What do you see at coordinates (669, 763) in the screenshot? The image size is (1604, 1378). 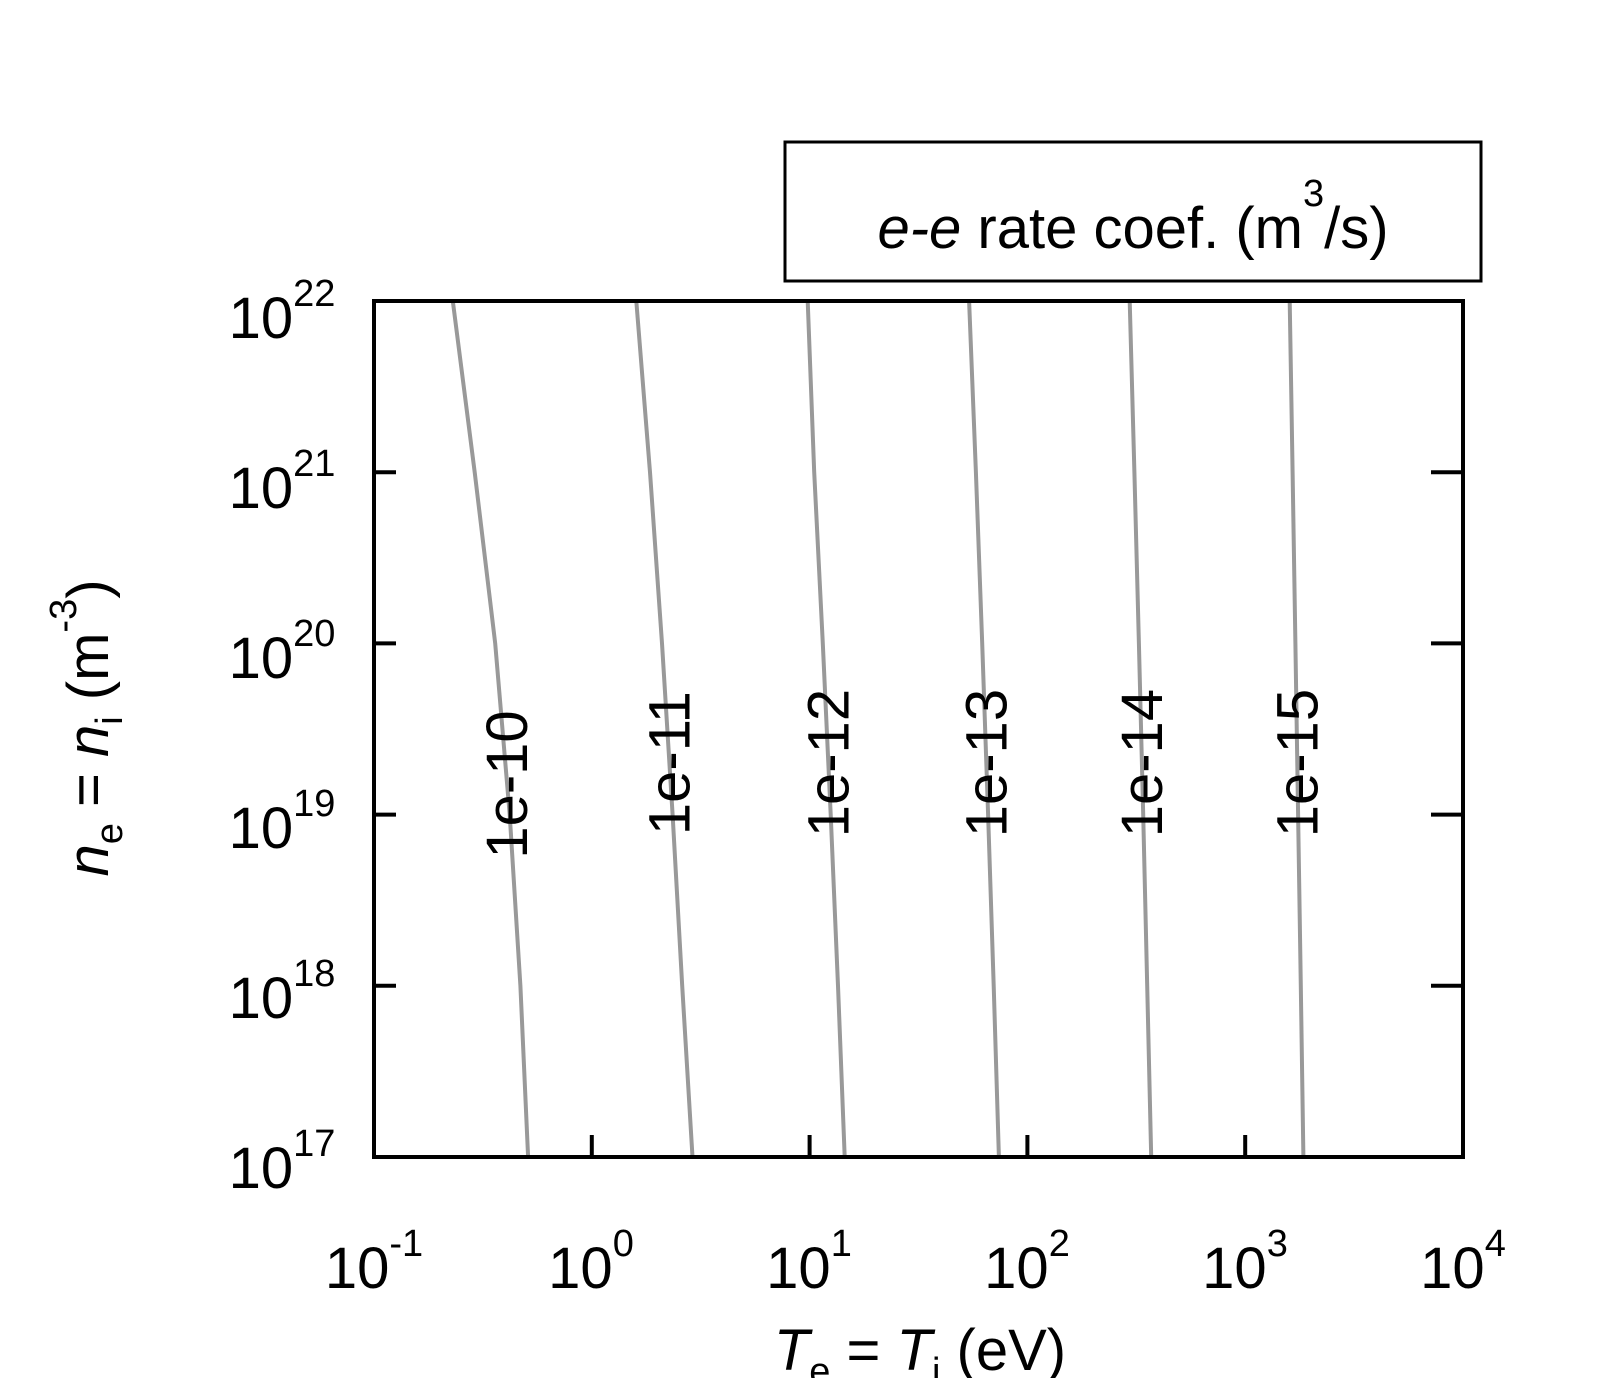 I see `contour-label: 1e-11` at bounding box center [669, 763].